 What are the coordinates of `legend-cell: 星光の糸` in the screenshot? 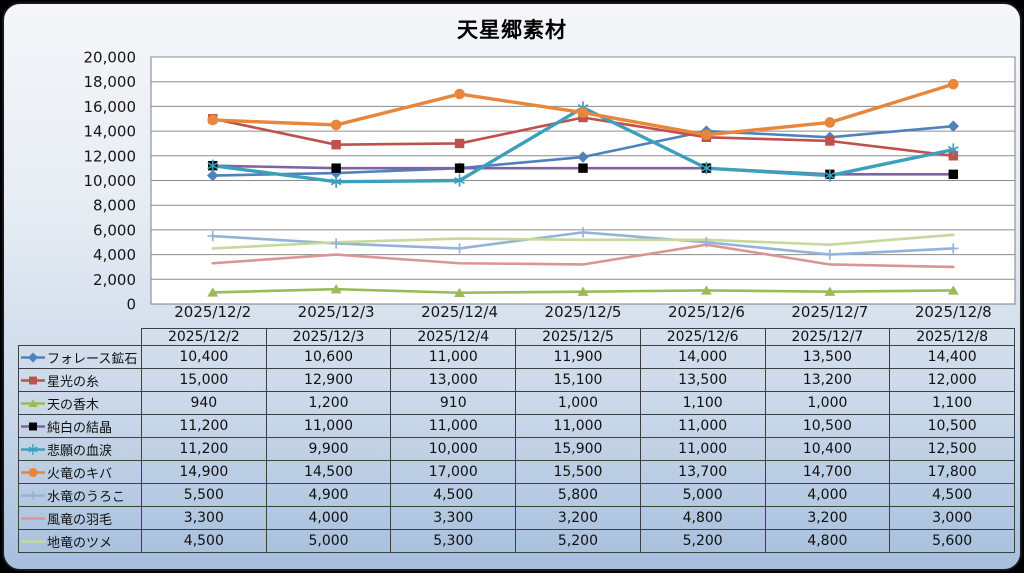 It's located at (80, 380).